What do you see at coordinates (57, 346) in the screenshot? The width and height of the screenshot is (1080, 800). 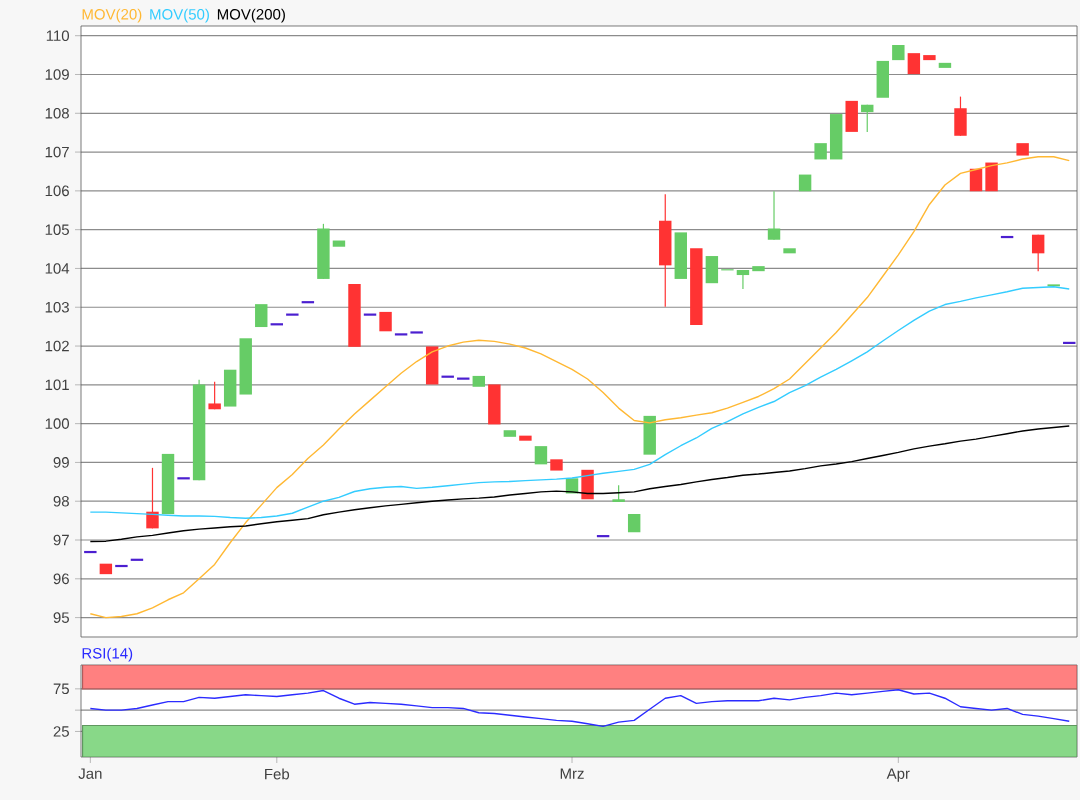 I see `y-tick-label: 102` at bounding box center [57, 346].